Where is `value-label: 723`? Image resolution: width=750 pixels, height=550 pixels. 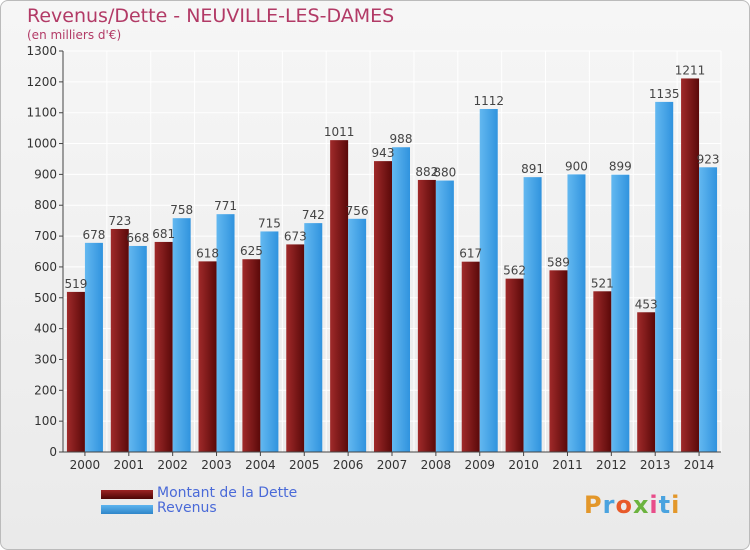
value-label: 723 is located at coordinates (119, 221).